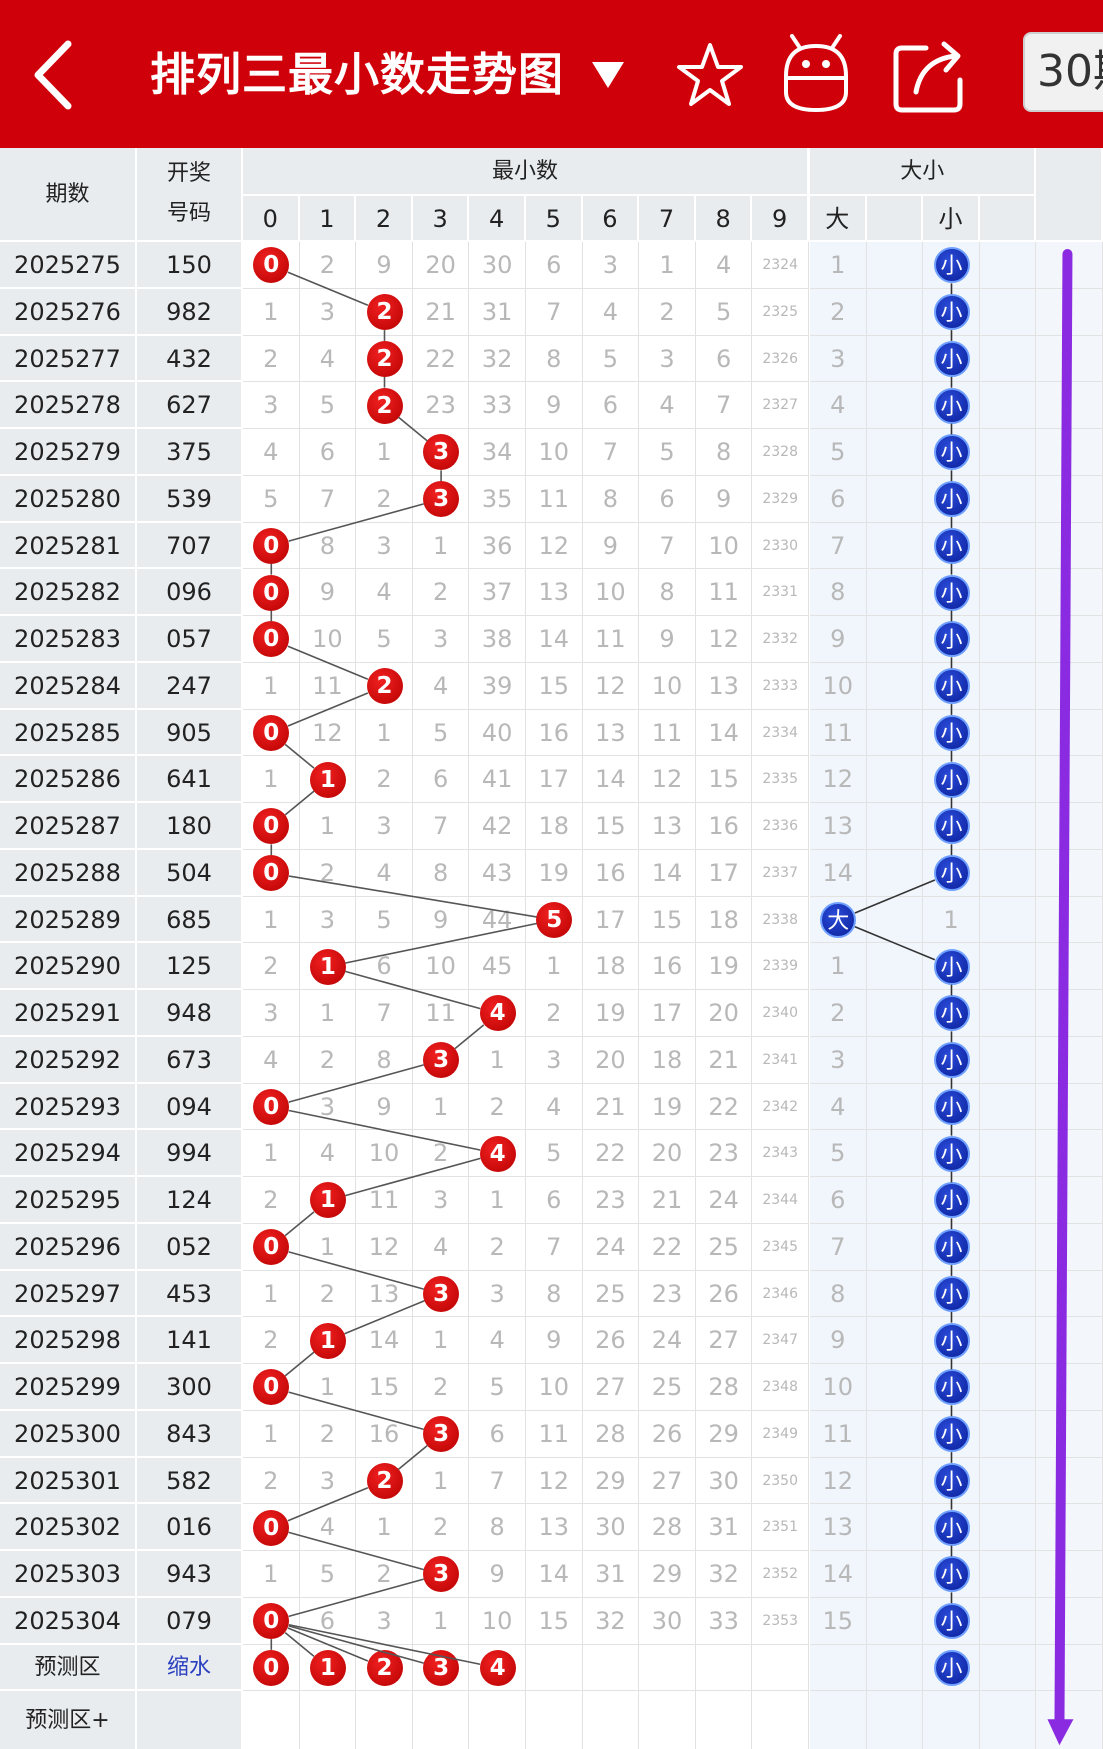 The image size is (1103, 1749). Describe the element at coordinates (816, 73) in the screenshot. I see `robot-icon` at that location.